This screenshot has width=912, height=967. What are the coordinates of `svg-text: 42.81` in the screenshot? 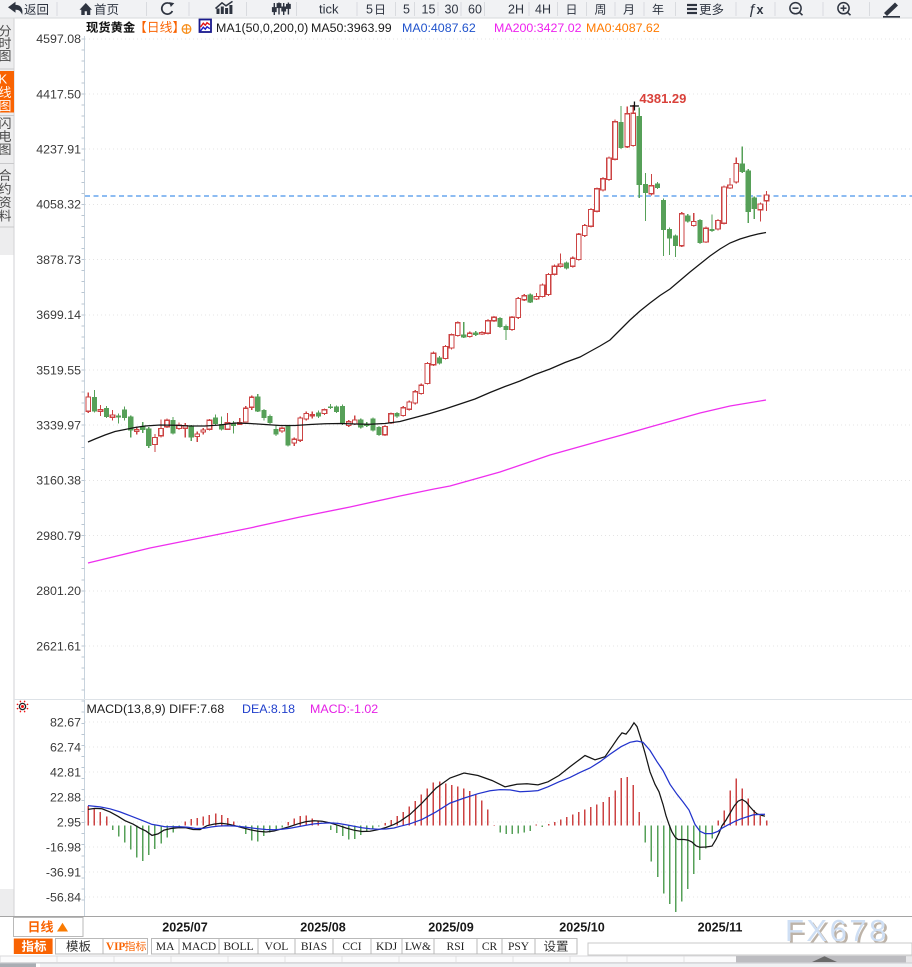 It's located at (65, 772).